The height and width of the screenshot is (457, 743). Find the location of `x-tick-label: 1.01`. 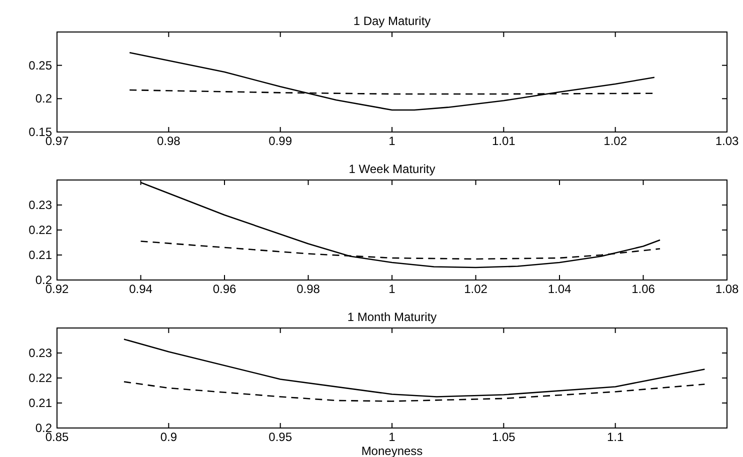

x-tick-label: 1.01 is located at coordinates (504, 141).